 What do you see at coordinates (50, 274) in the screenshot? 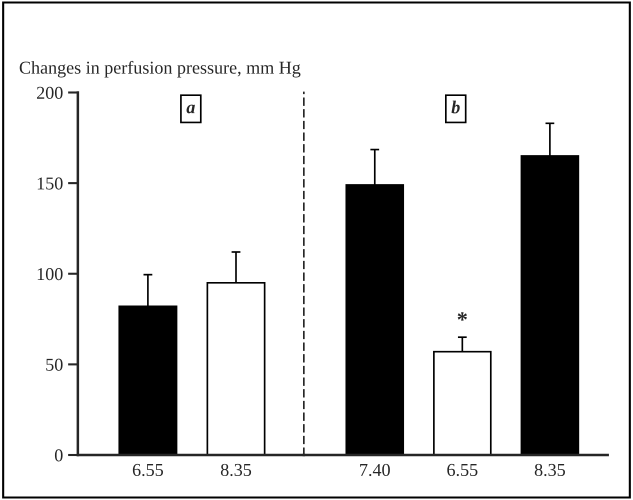
I see `y-tick-label: 100` at bounding box center [50, 274].